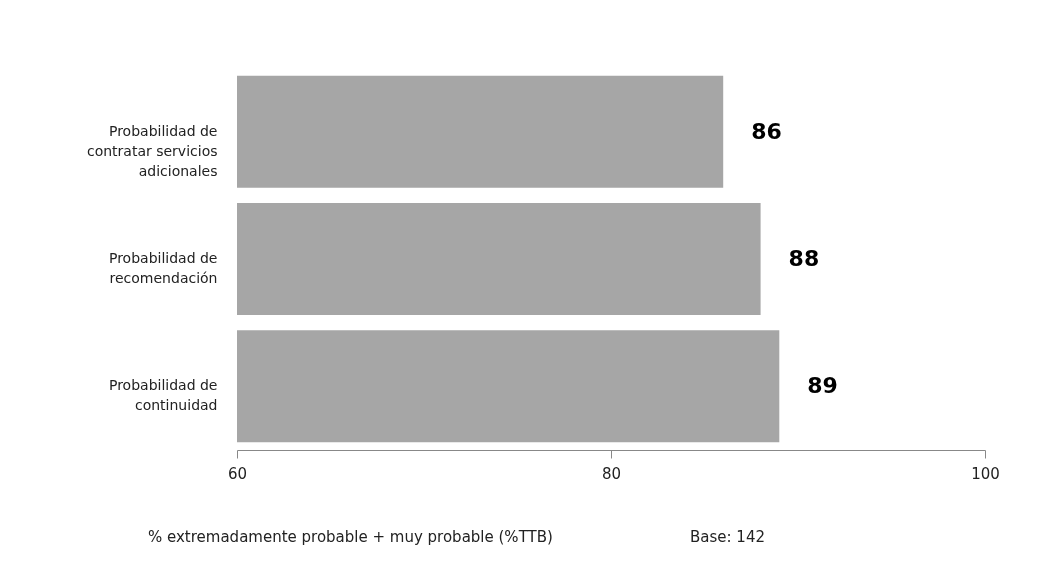 The image size is (1039, 581). I want to click on text: Base: 142, so click(727, 537).